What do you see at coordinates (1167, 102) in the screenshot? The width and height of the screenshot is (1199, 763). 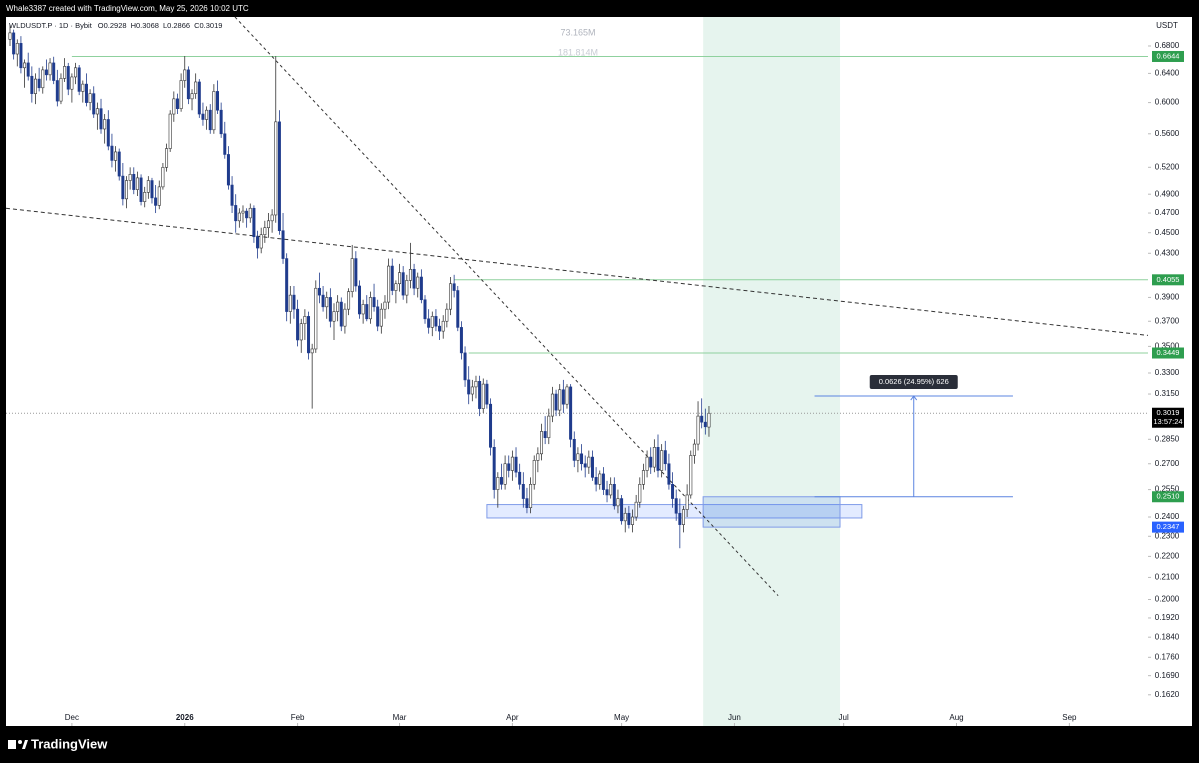 I see `y-tick-label: 0.6000` at bounding box center [1167, 102].